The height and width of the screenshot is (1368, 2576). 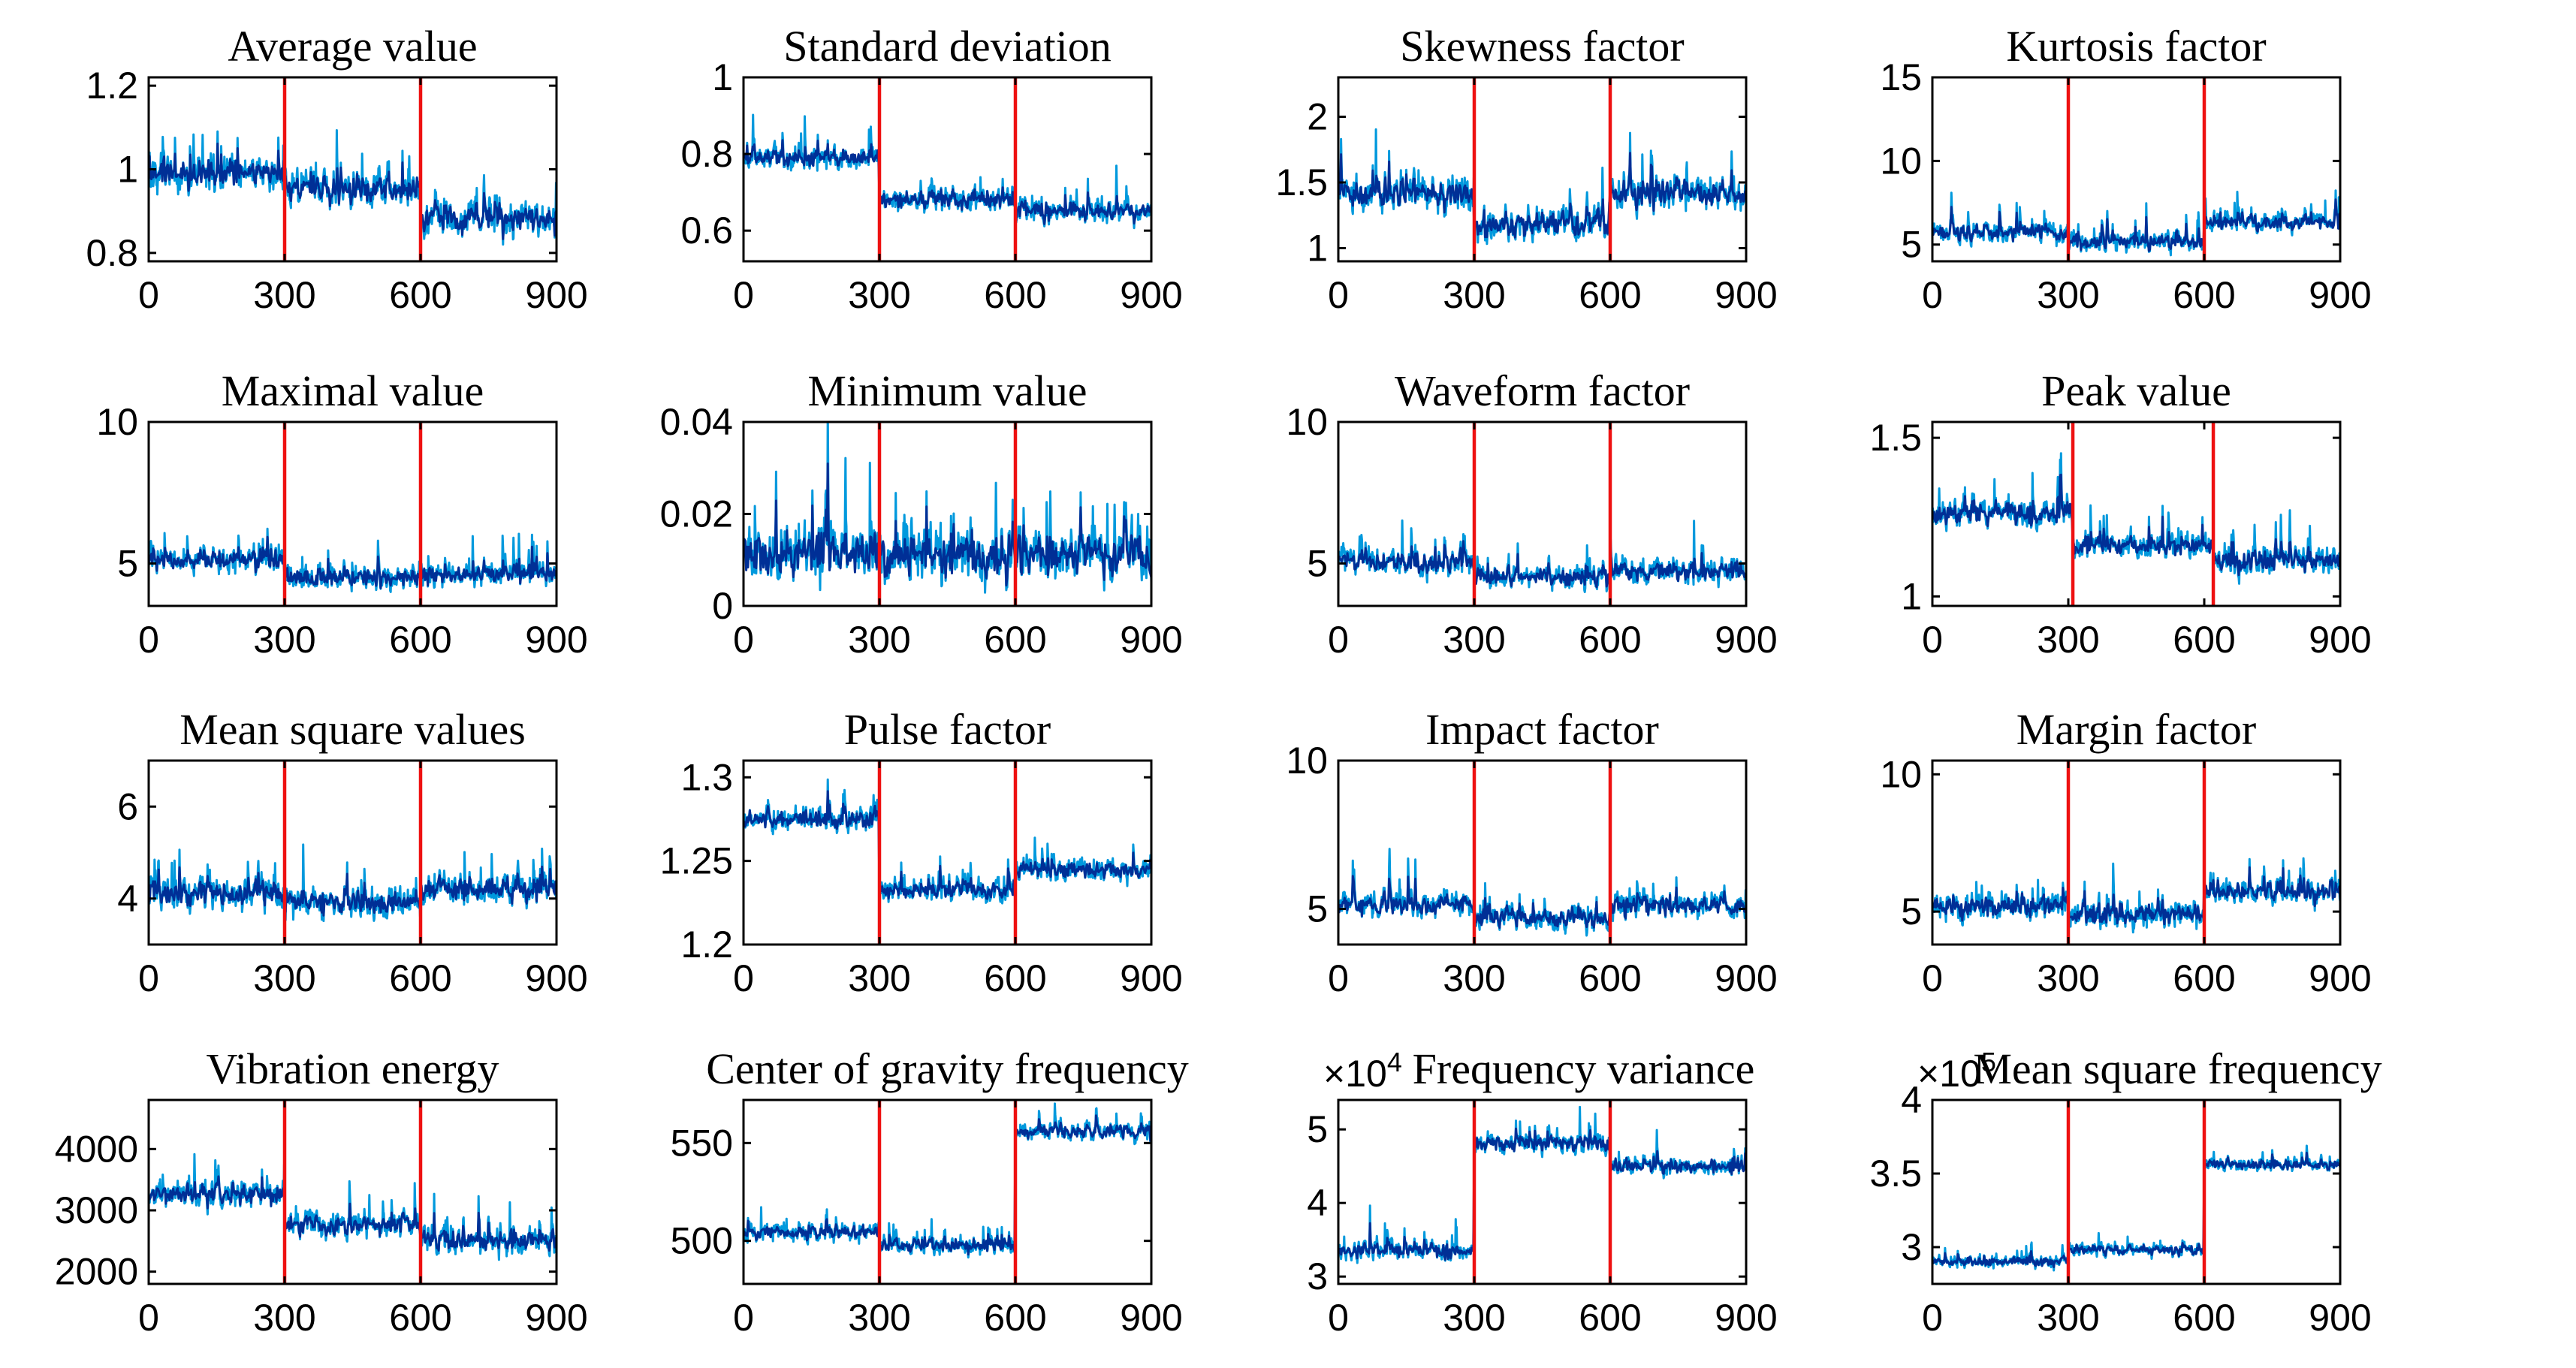 What do you see at coordinates (127, 806) in the screenshot?
I see `y-tick-label: 6` at bounding box center [127, 806].